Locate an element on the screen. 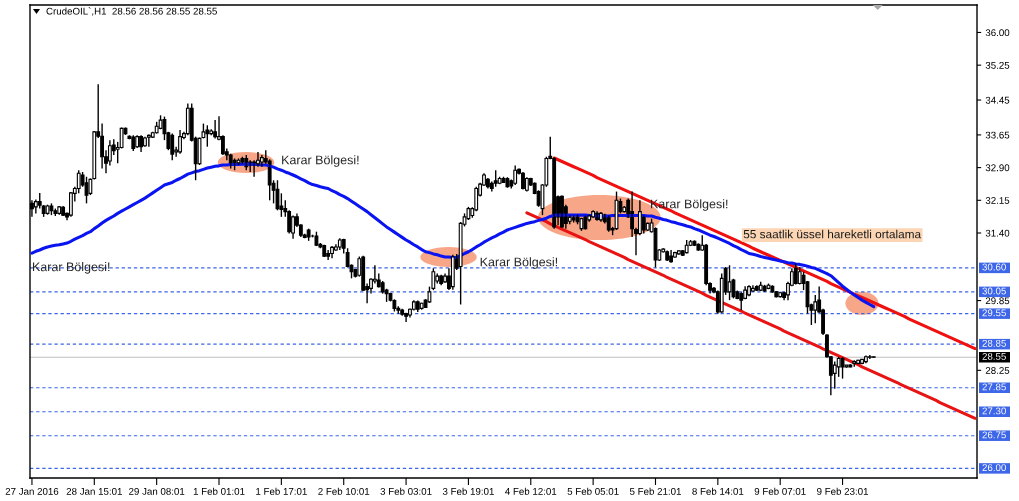 The image size is (1019, 501). x-tick-label: 4 Feb 12:01 is located at coordinates (531, 491).